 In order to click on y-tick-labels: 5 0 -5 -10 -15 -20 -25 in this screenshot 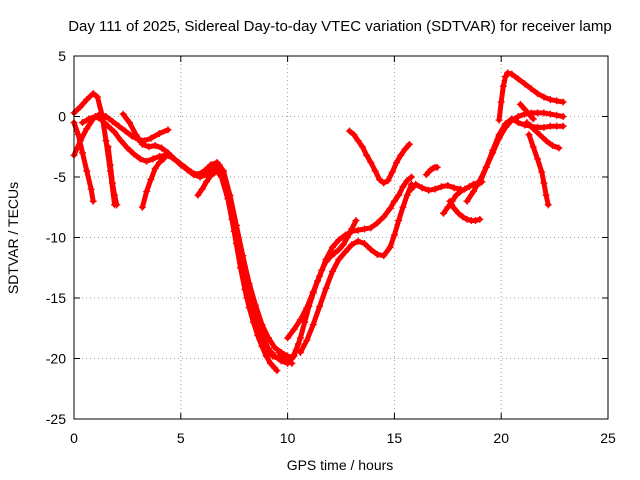, I will do `click(56, 237)`.